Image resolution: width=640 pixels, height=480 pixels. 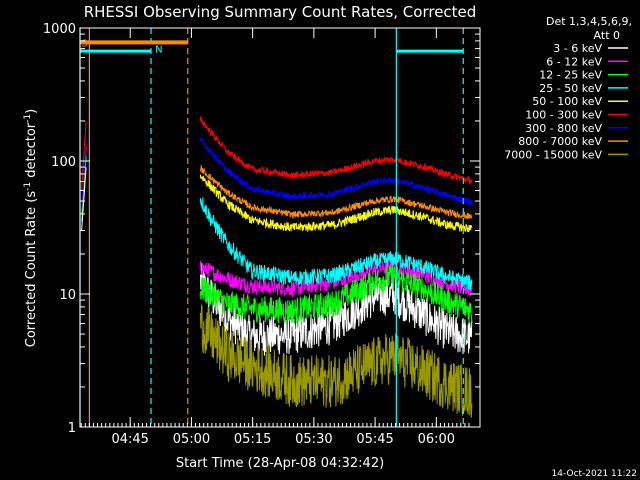 I want to click on series-line-100-300-kev, so click(x=336, y=150).